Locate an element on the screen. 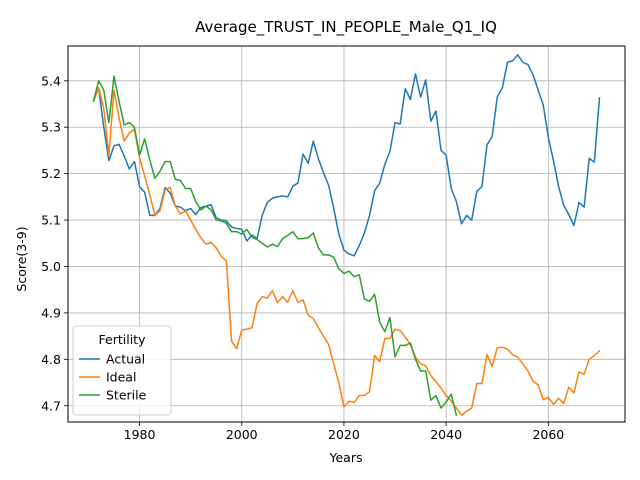 The width and height of the screenshot is (640, 480). x-tick-label: 2040 is located at coordinates (446, 434).